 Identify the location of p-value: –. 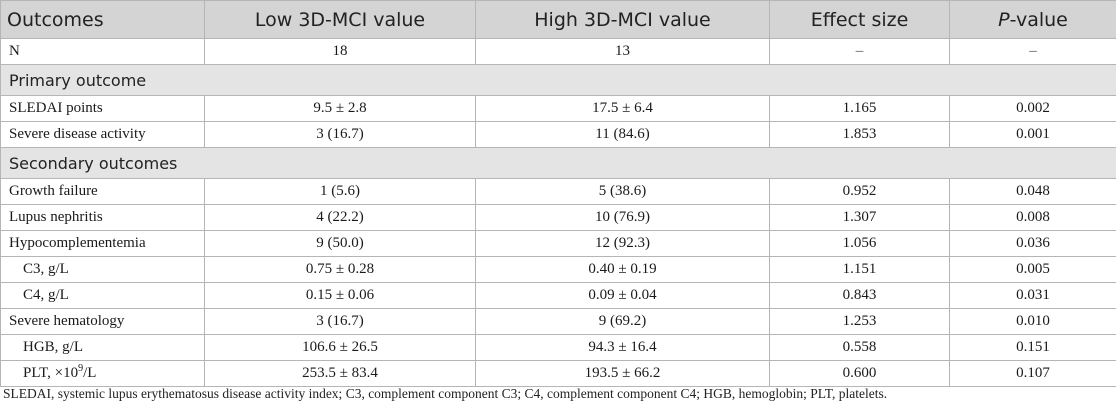
(1032, 51).